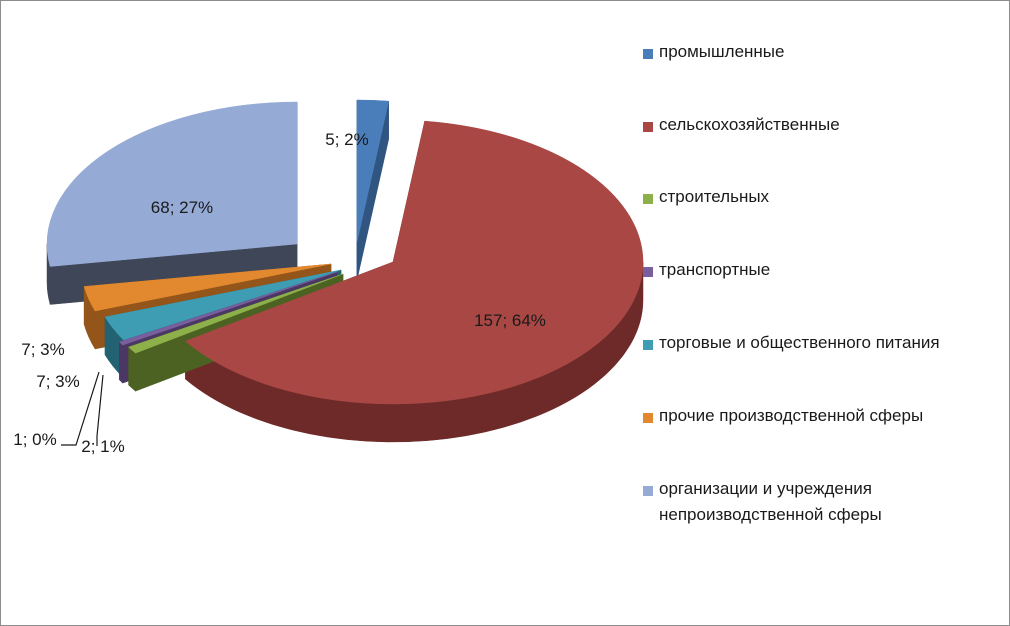 The width and height of the screenshot is (1010, 626). I want to click on legend-item-trade: торговые и общественного питания, so click(791, 344).